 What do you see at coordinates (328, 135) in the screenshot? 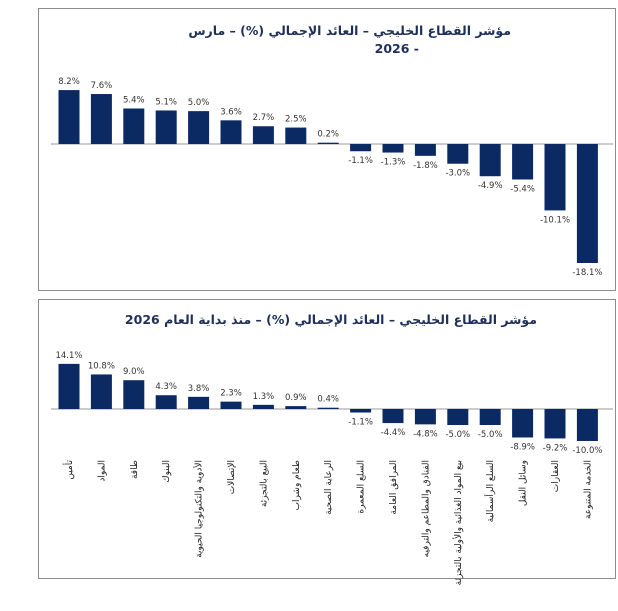
I see `value-label-8: 0.2%` at bounding box center [328, 135].